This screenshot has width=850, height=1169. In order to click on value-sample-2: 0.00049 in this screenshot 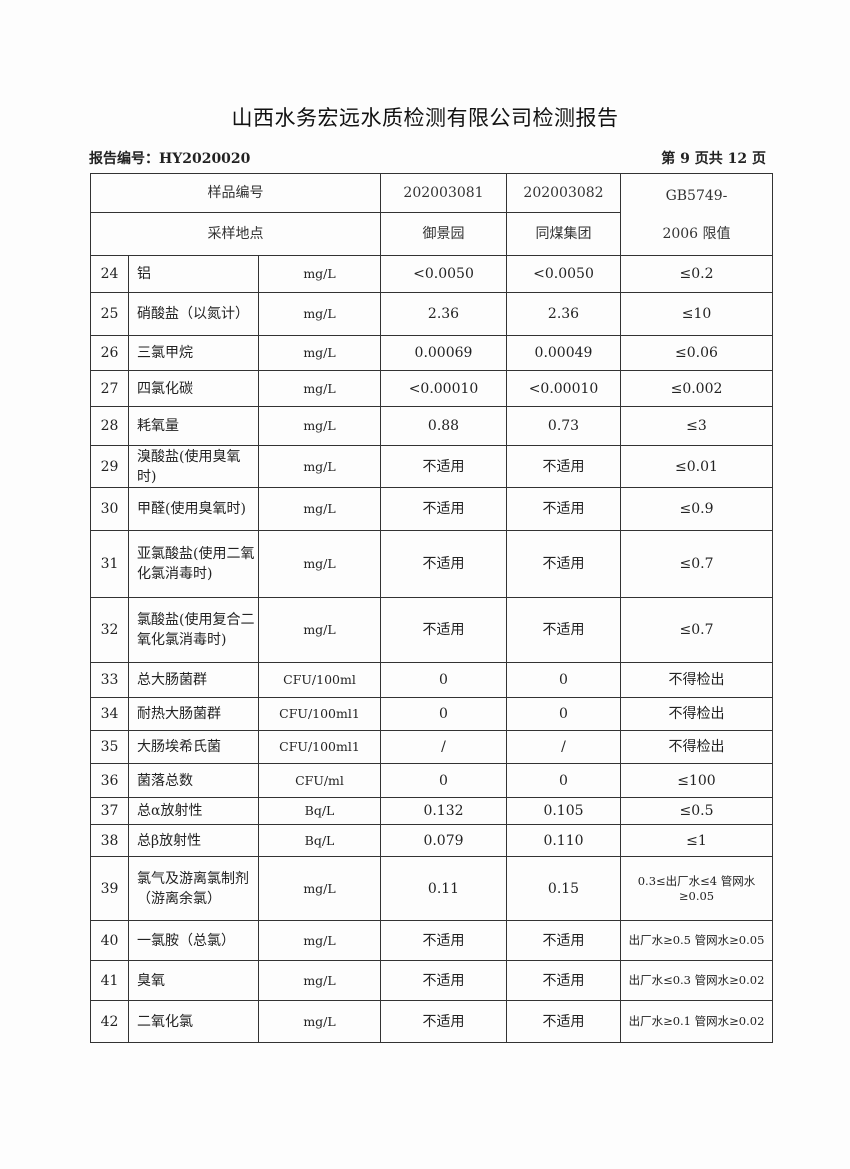, I will do `click(563, 353)`.